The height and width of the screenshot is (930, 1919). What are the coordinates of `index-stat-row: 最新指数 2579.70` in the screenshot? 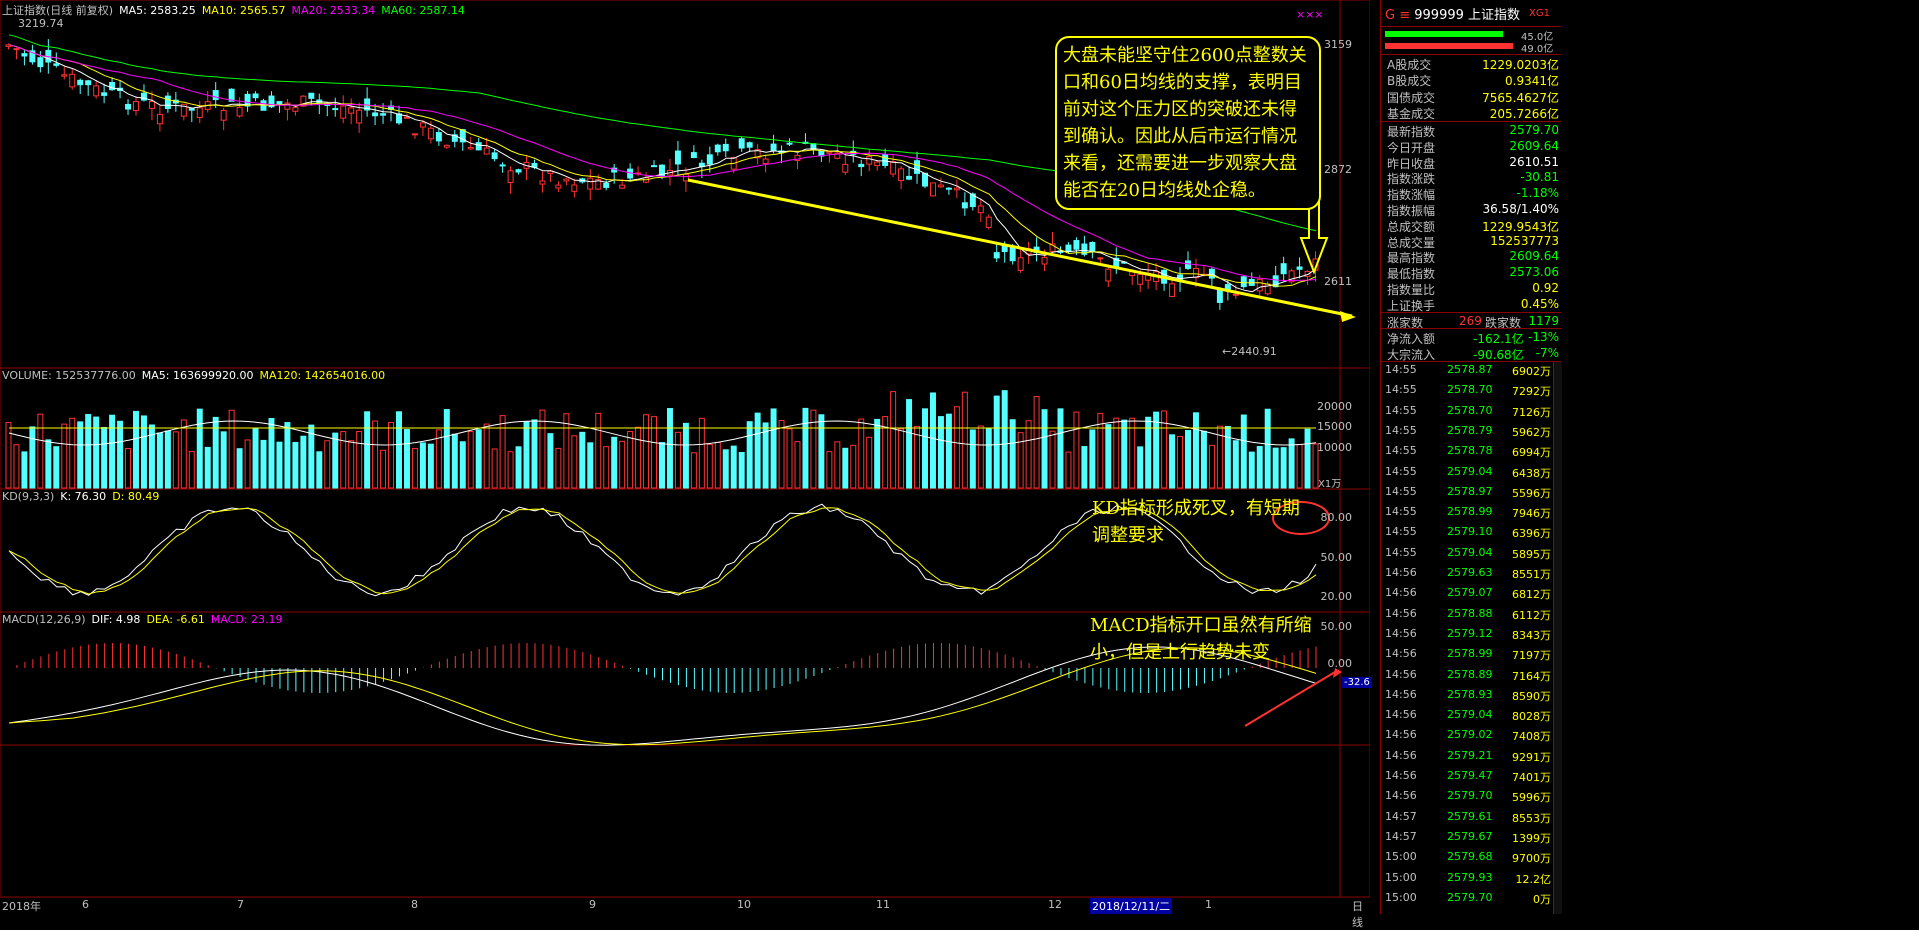 It's located at (1471, 131).